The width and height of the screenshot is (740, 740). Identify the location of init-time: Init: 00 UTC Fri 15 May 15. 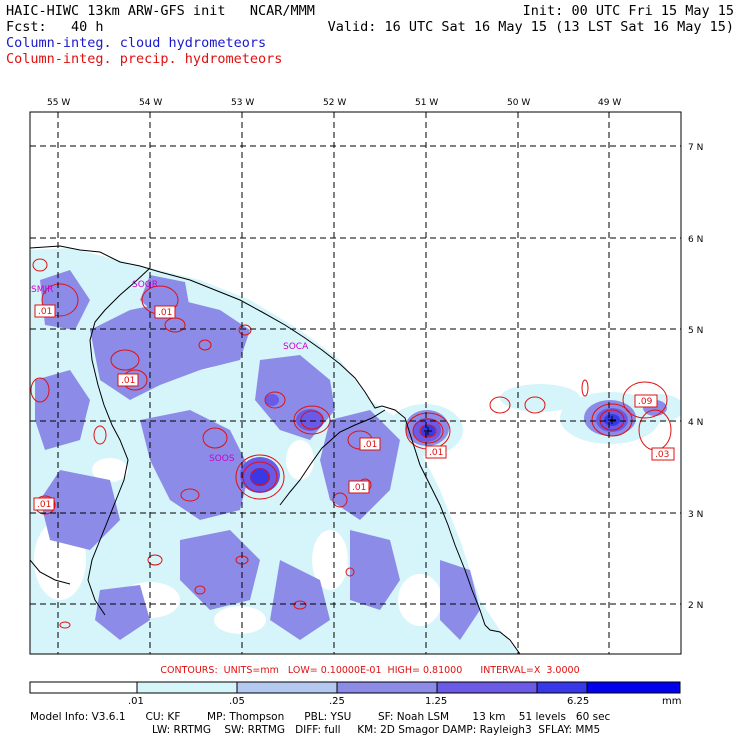
(628, 11).